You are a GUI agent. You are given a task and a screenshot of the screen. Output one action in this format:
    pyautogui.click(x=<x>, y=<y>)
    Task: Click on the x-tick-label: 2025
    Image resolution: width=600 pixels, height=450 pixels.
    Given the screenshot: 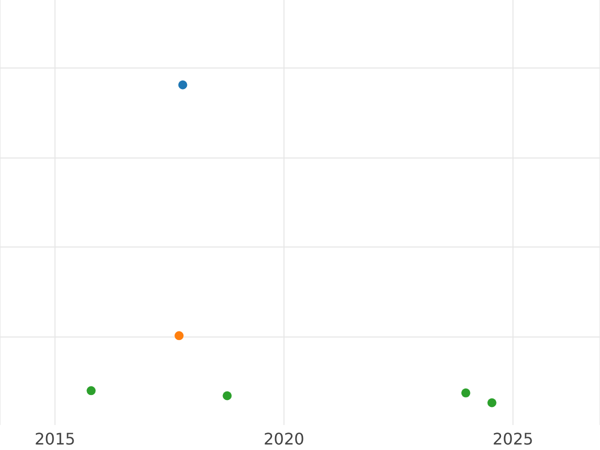 What is the action you would take?
    pyautogui.click(x=513, y=438)
    